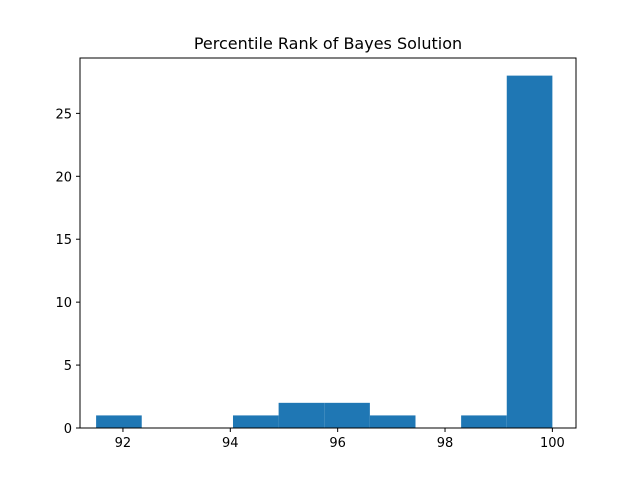  Describe the element at coordinates (552, 443) in the screenshot. I see `x-tick-label: 100` at that location.